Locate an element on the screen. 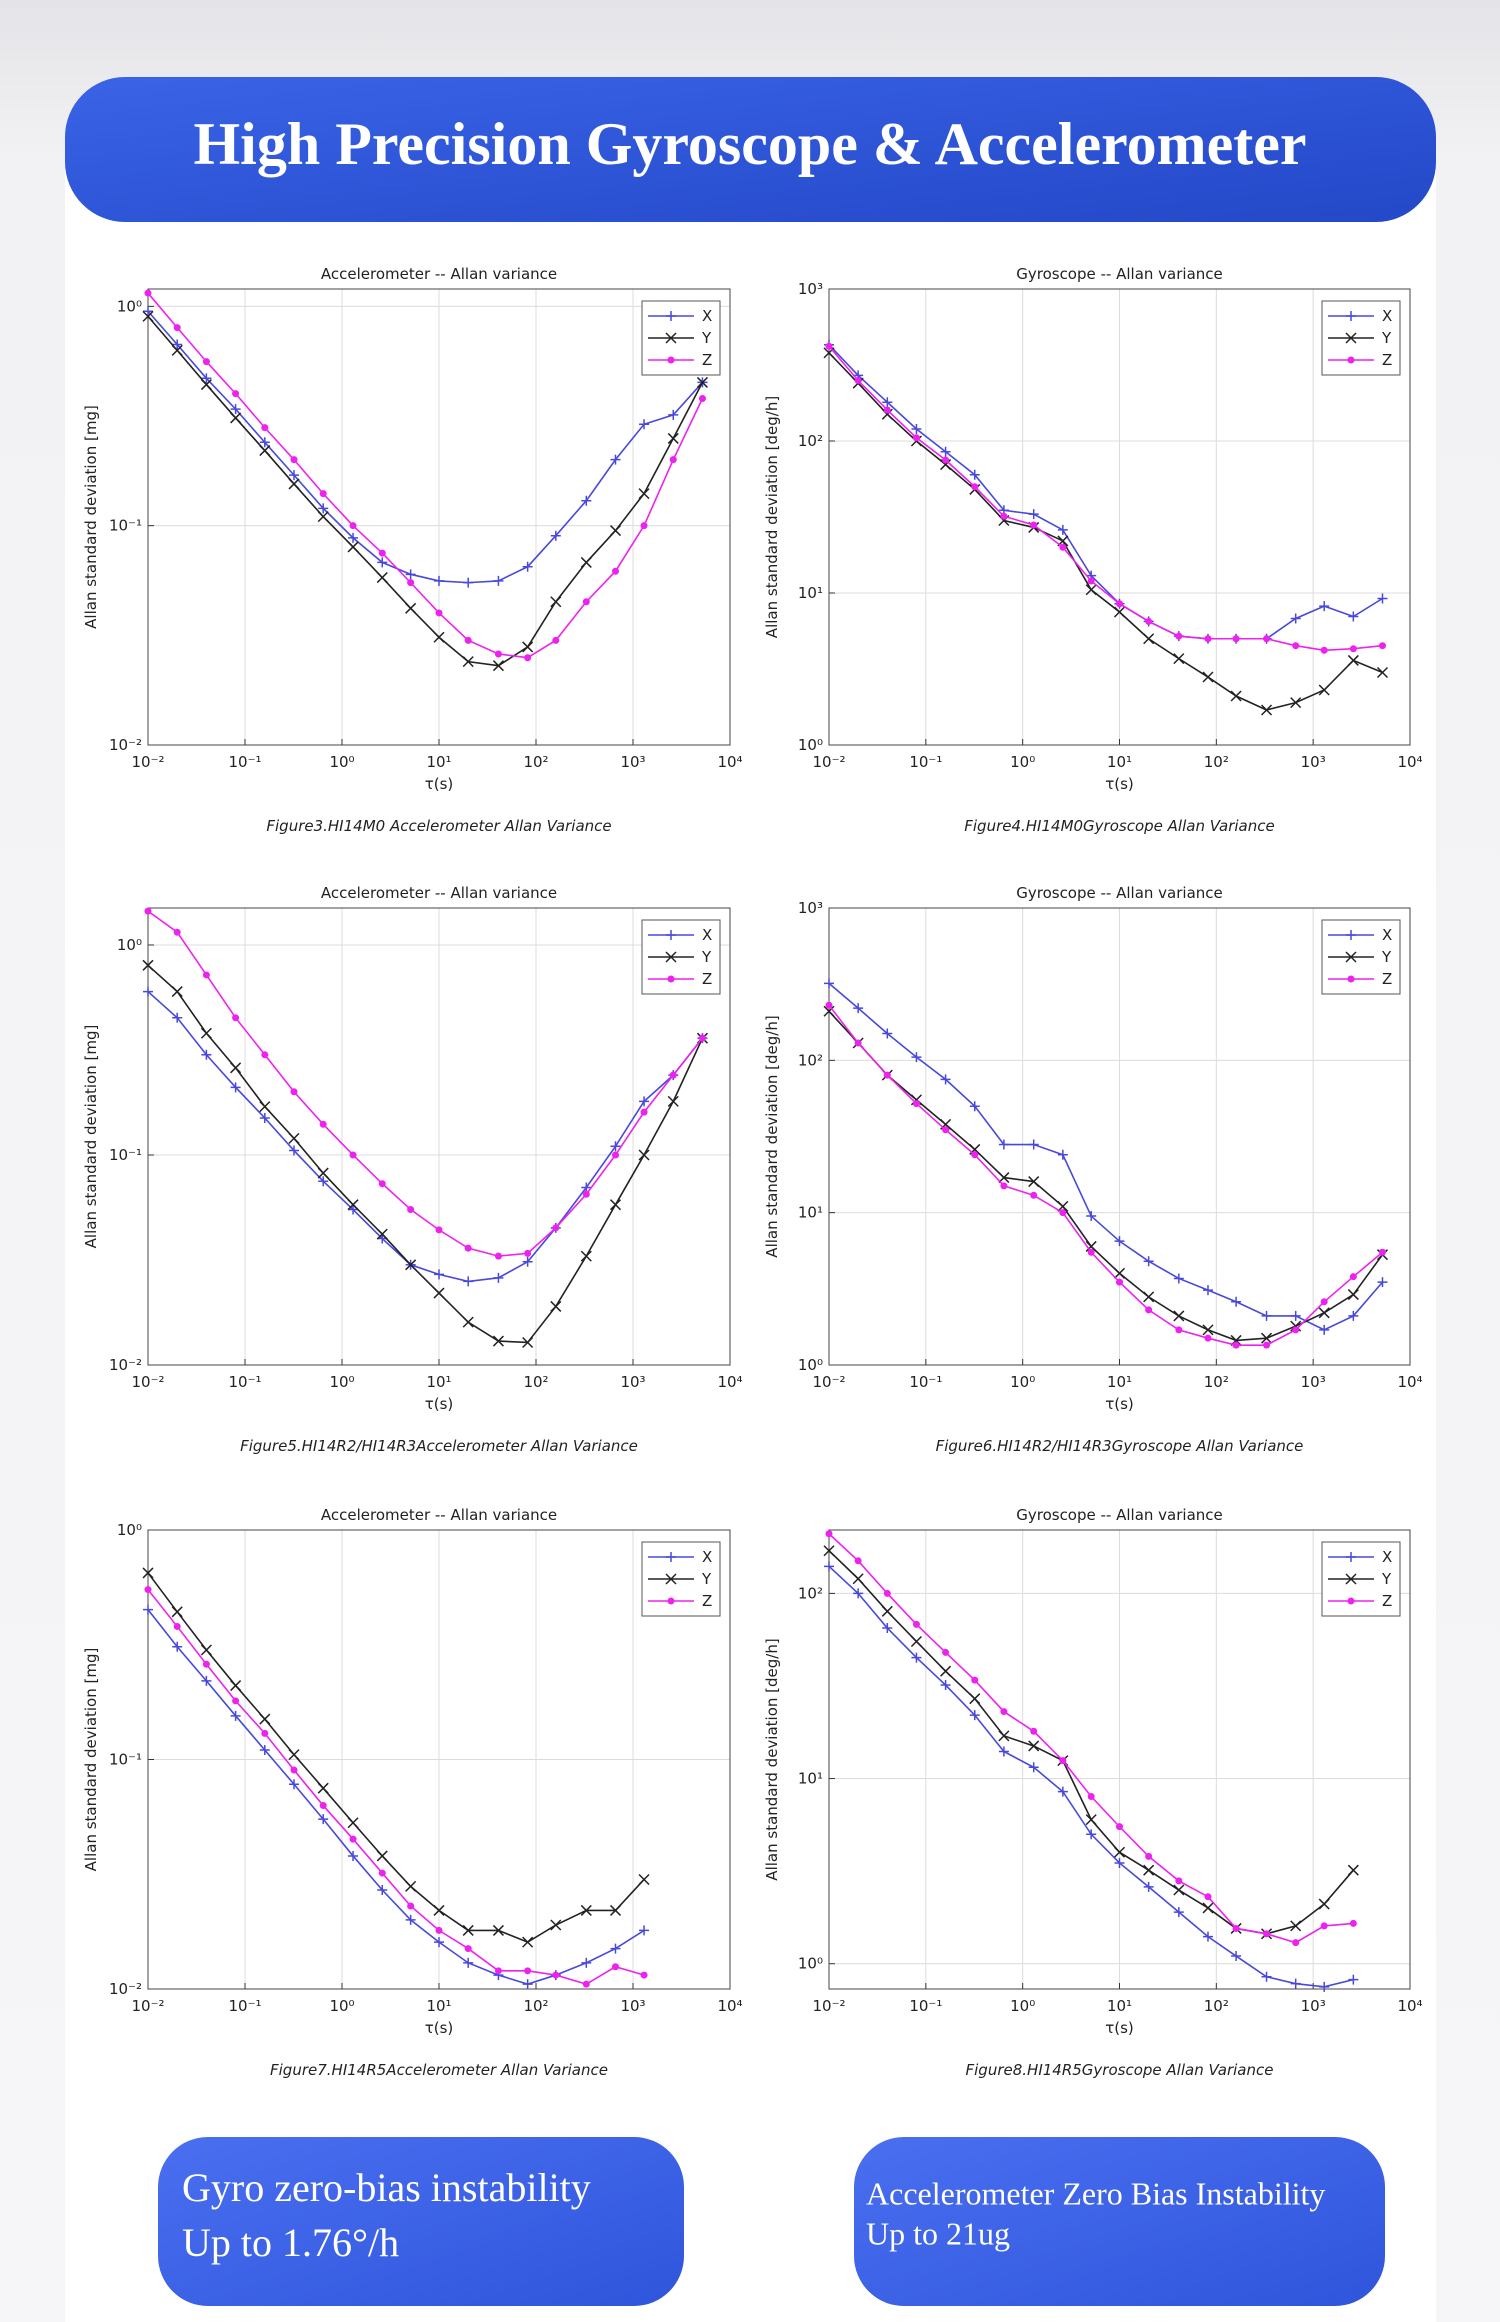 This screenshot has width=1500, height=2322. y-axis-label: Allan standard deviation [mg] is located at coordinates (91, 1760).